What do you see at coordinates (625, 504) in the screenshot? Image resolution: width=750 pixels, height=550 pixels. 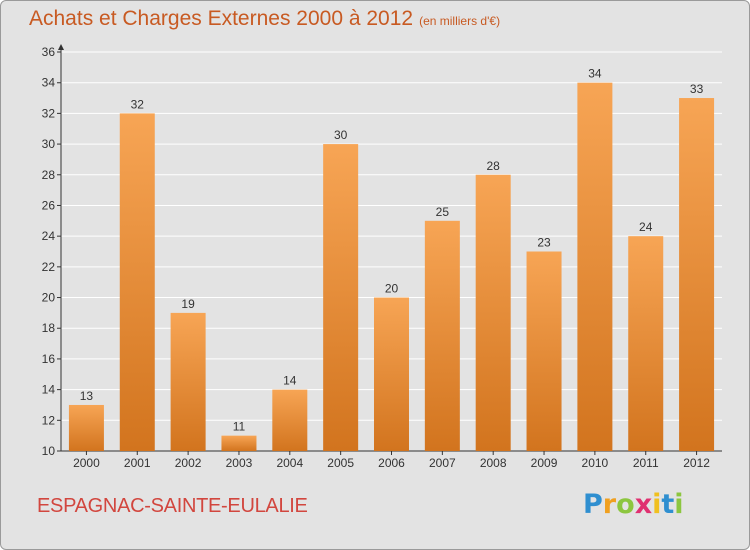 I see `logo-letter: o` at bounding box center [625, 504].